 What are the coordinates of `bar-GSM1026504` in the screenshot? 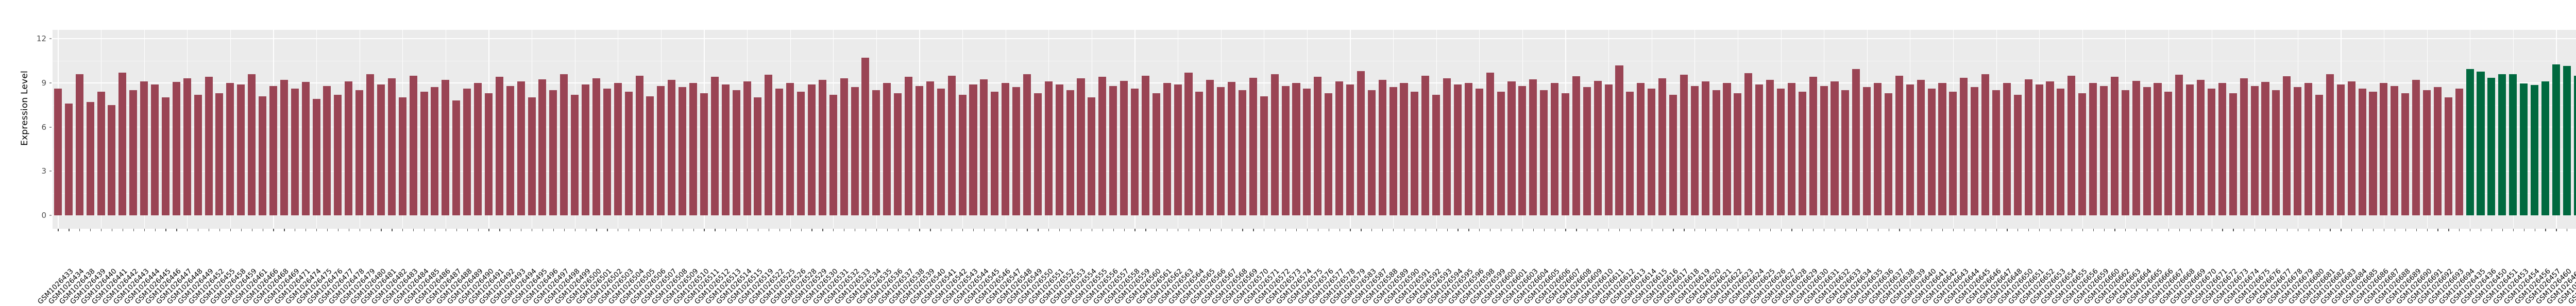 It's located at (628, 153).